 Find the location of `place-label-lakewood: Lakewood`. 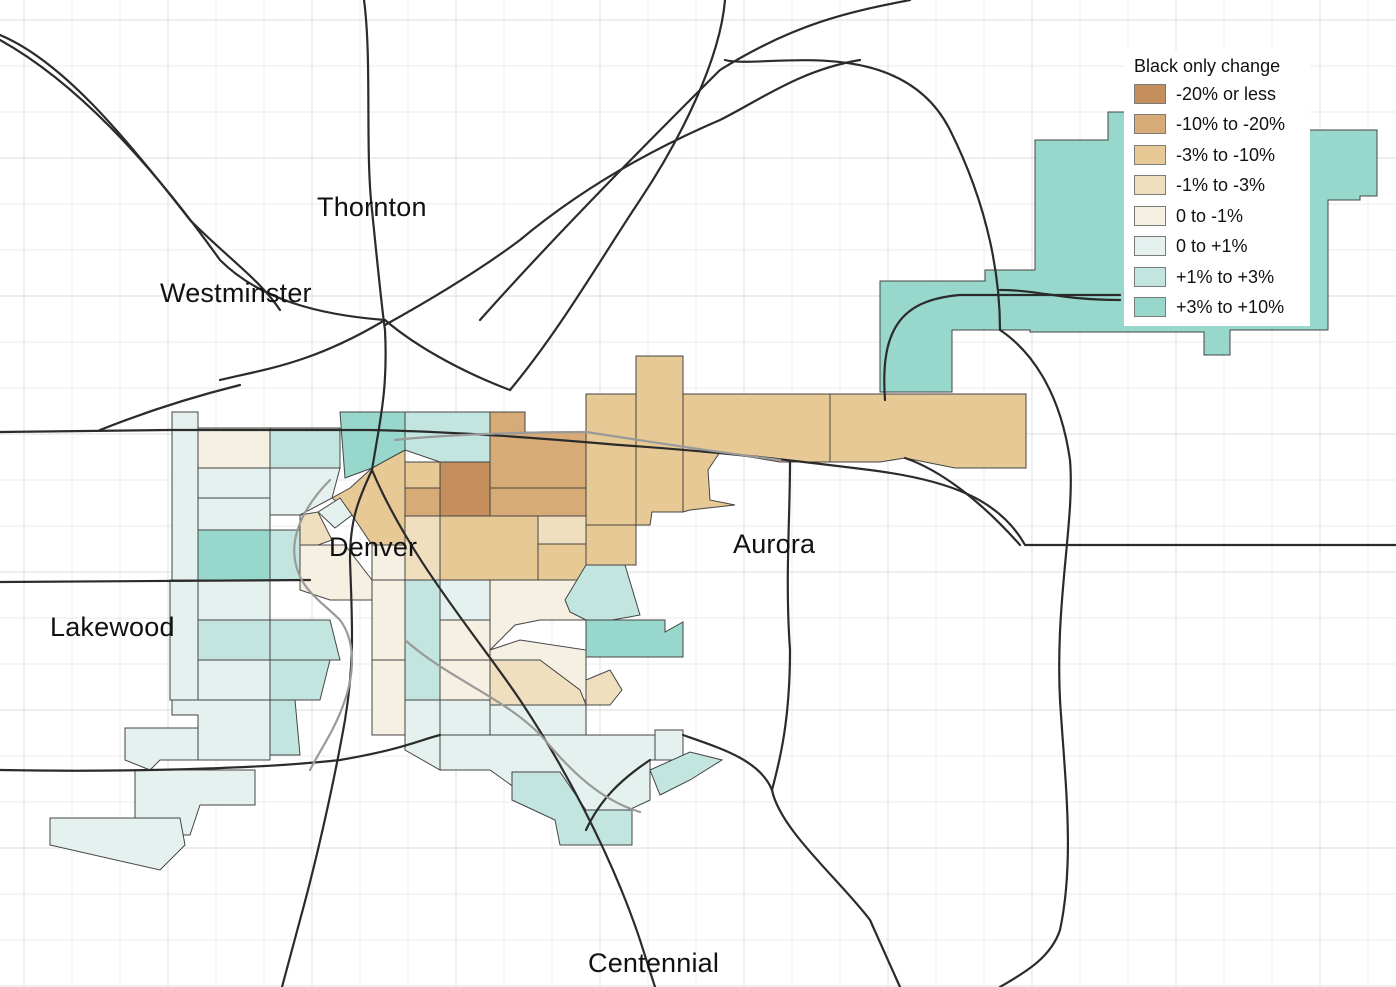

place-label-lakewood: Lakewood is located at coordinates (112, 627).